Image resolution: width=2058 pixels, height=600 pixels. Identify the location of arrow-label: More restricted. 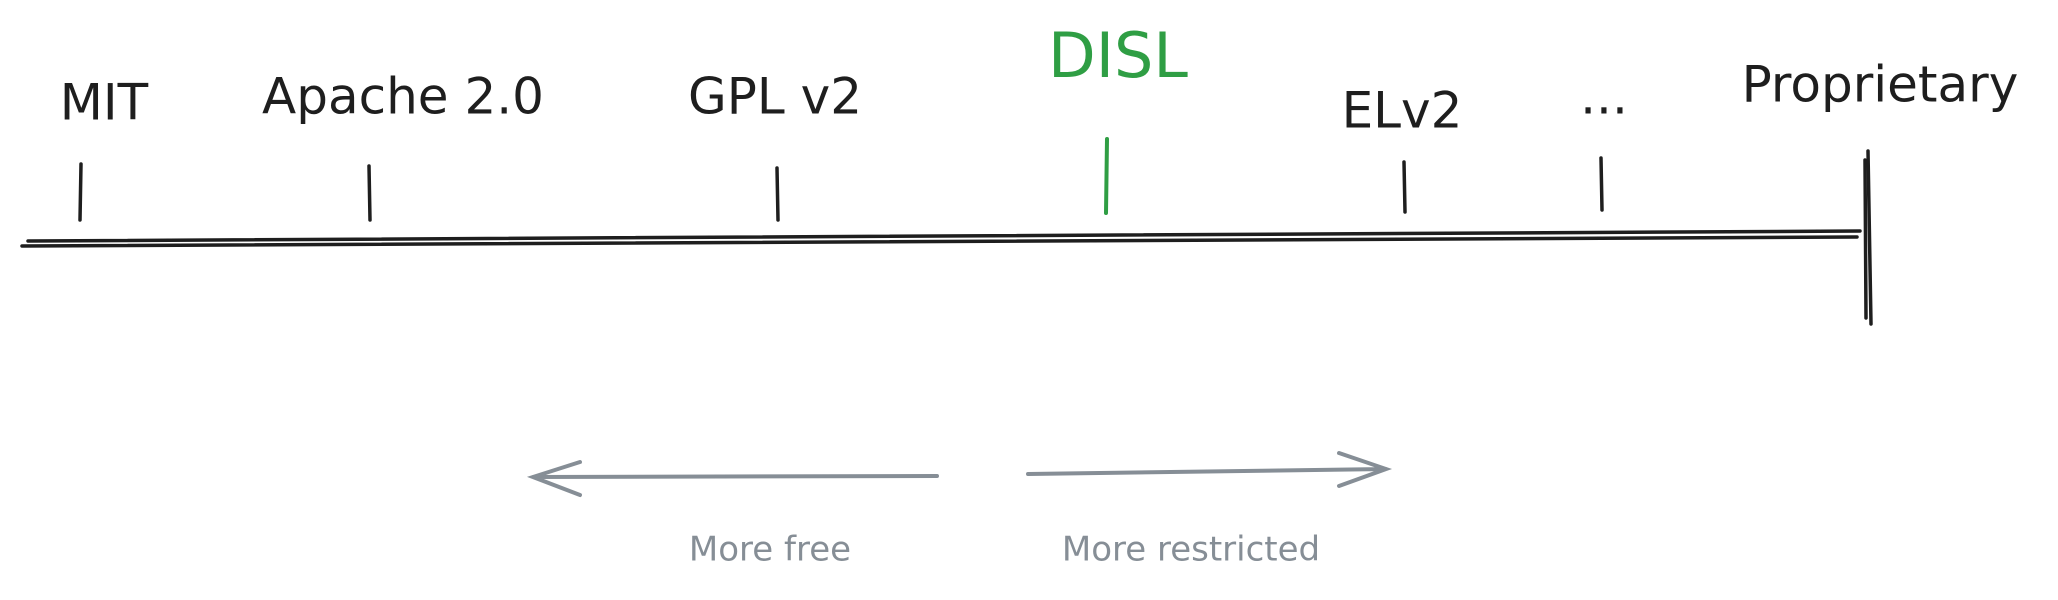
(1191, 550).